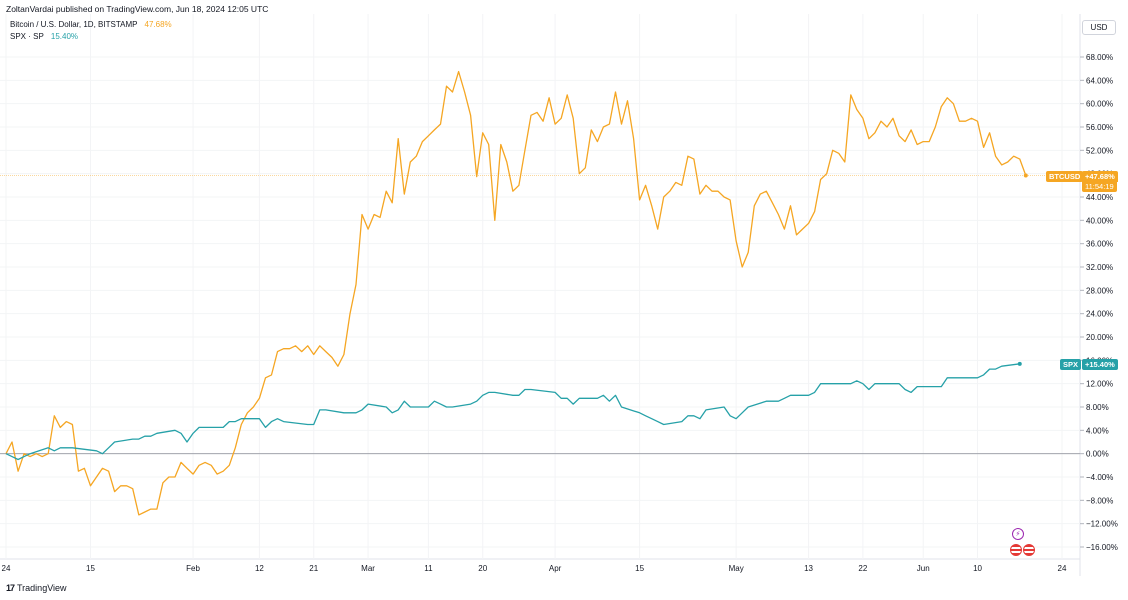 The width and height of the screenshot is (1128, 600). I want to click on x-tick-label: Feb, so click(193, 568).